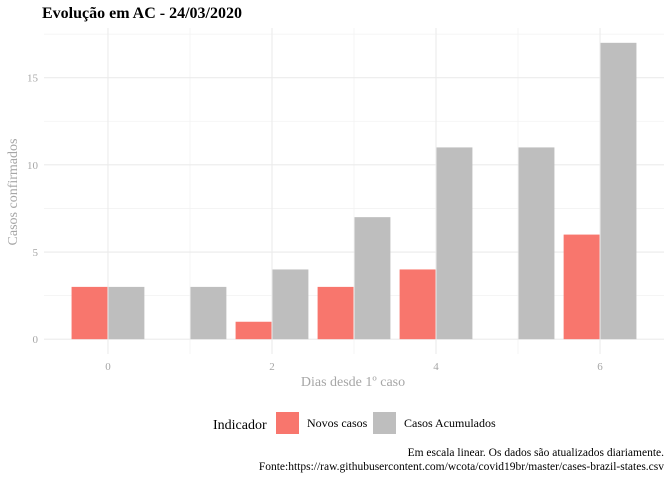 Image resolution: width=672 pixels, height=480 pixels. Describe the element at coordinates (436, 367) in the screenshot. I see `x-tick-label: 4` at that location.